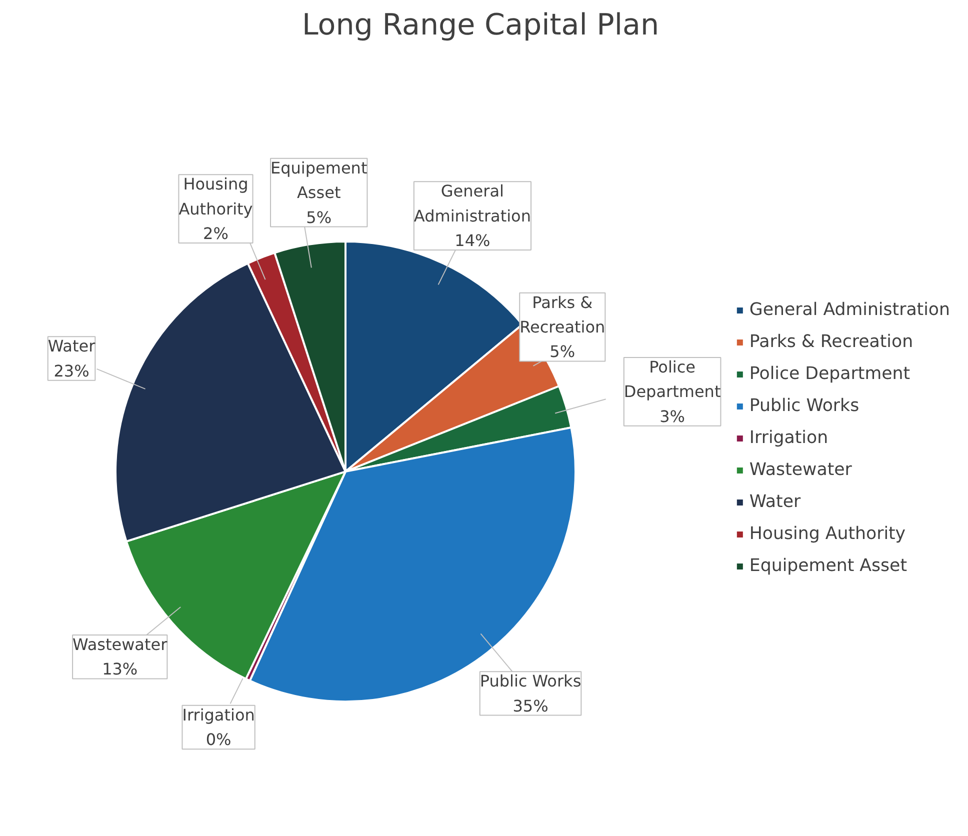 Image resolution: width=968 pixels, height=836 pixels. What do you see at coordinates (849, 310) in the screenshot?
I see `legend-label: General Administration` at bounding box center [849, 310].